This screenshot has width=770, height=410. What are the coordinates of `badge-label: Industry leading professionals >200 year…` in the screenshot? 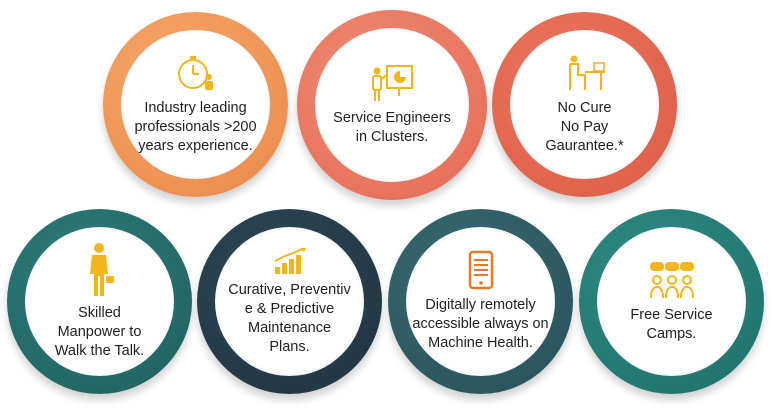 It's located at (195, 127).